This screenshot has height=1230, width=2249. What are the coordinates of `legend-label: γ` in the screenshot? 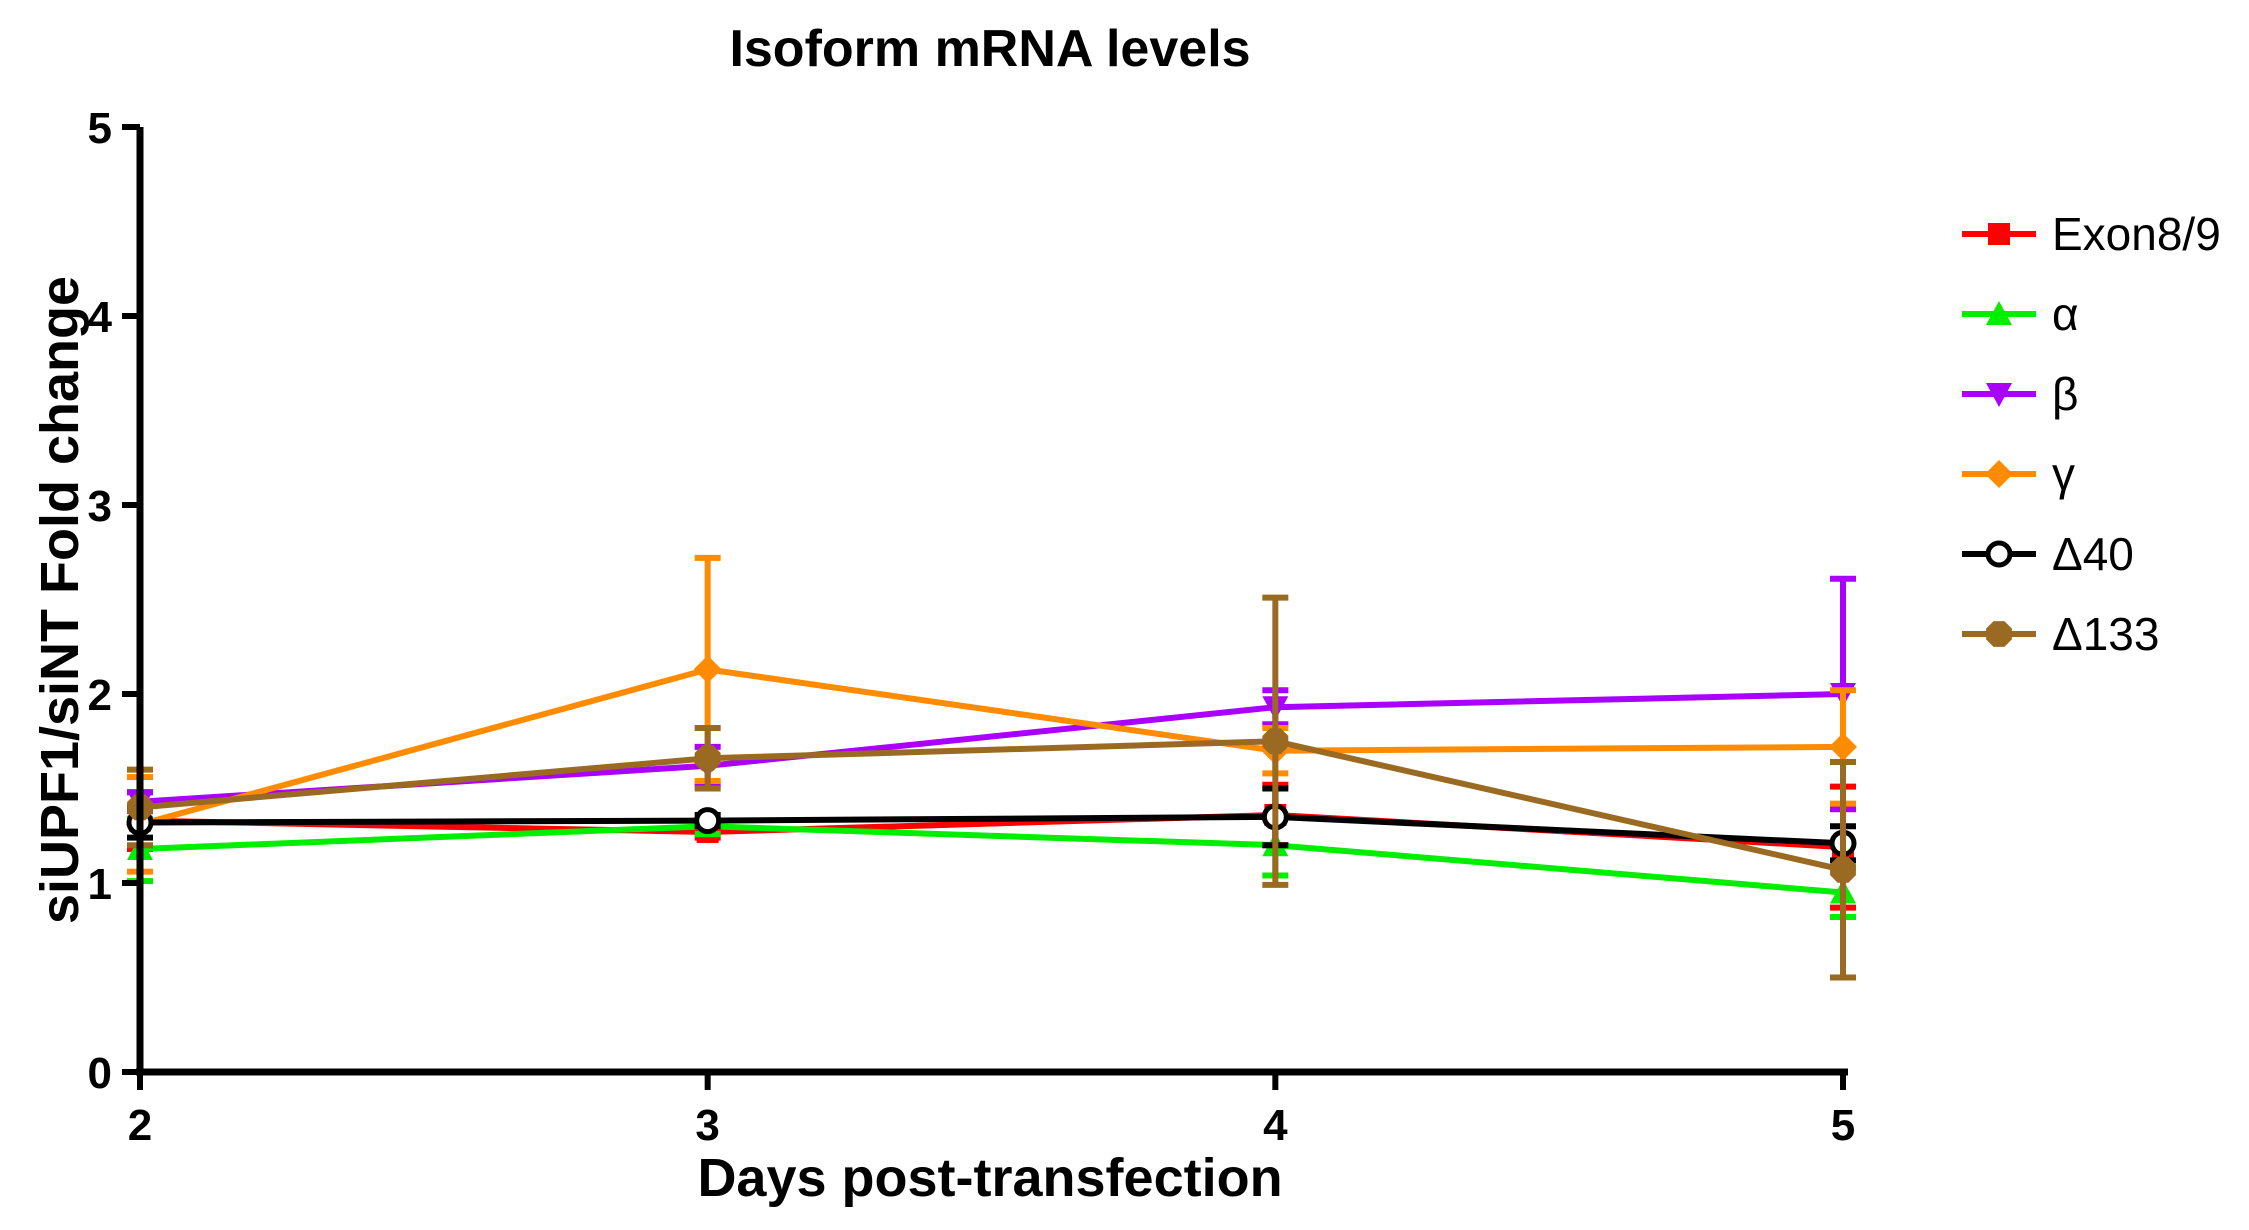 It's located at (2063, 474).